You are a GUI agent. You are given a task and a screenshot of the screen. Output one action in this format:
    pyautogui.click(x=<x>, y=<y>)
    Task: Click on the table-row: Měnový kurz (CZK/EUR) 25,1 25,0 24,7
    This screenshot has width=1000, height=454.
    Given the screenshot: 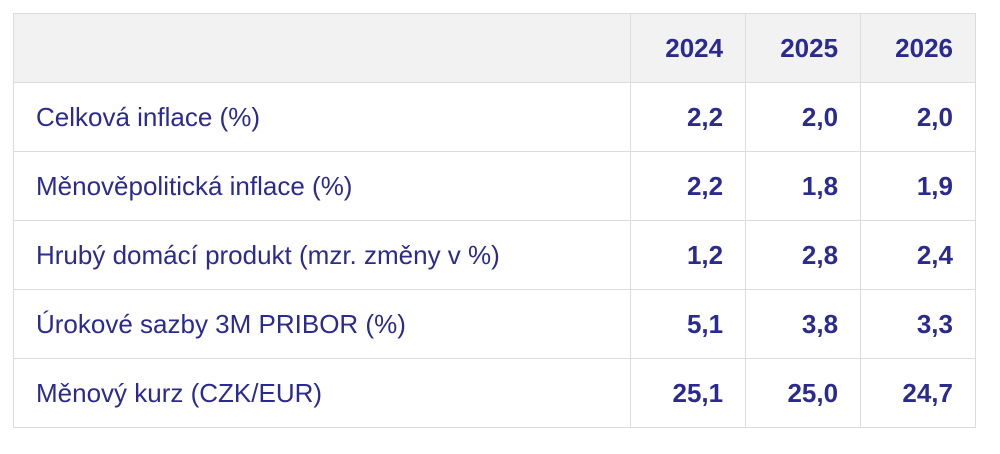 What is the action you would take?
    pyautogui.click(x=494, y=393)
    